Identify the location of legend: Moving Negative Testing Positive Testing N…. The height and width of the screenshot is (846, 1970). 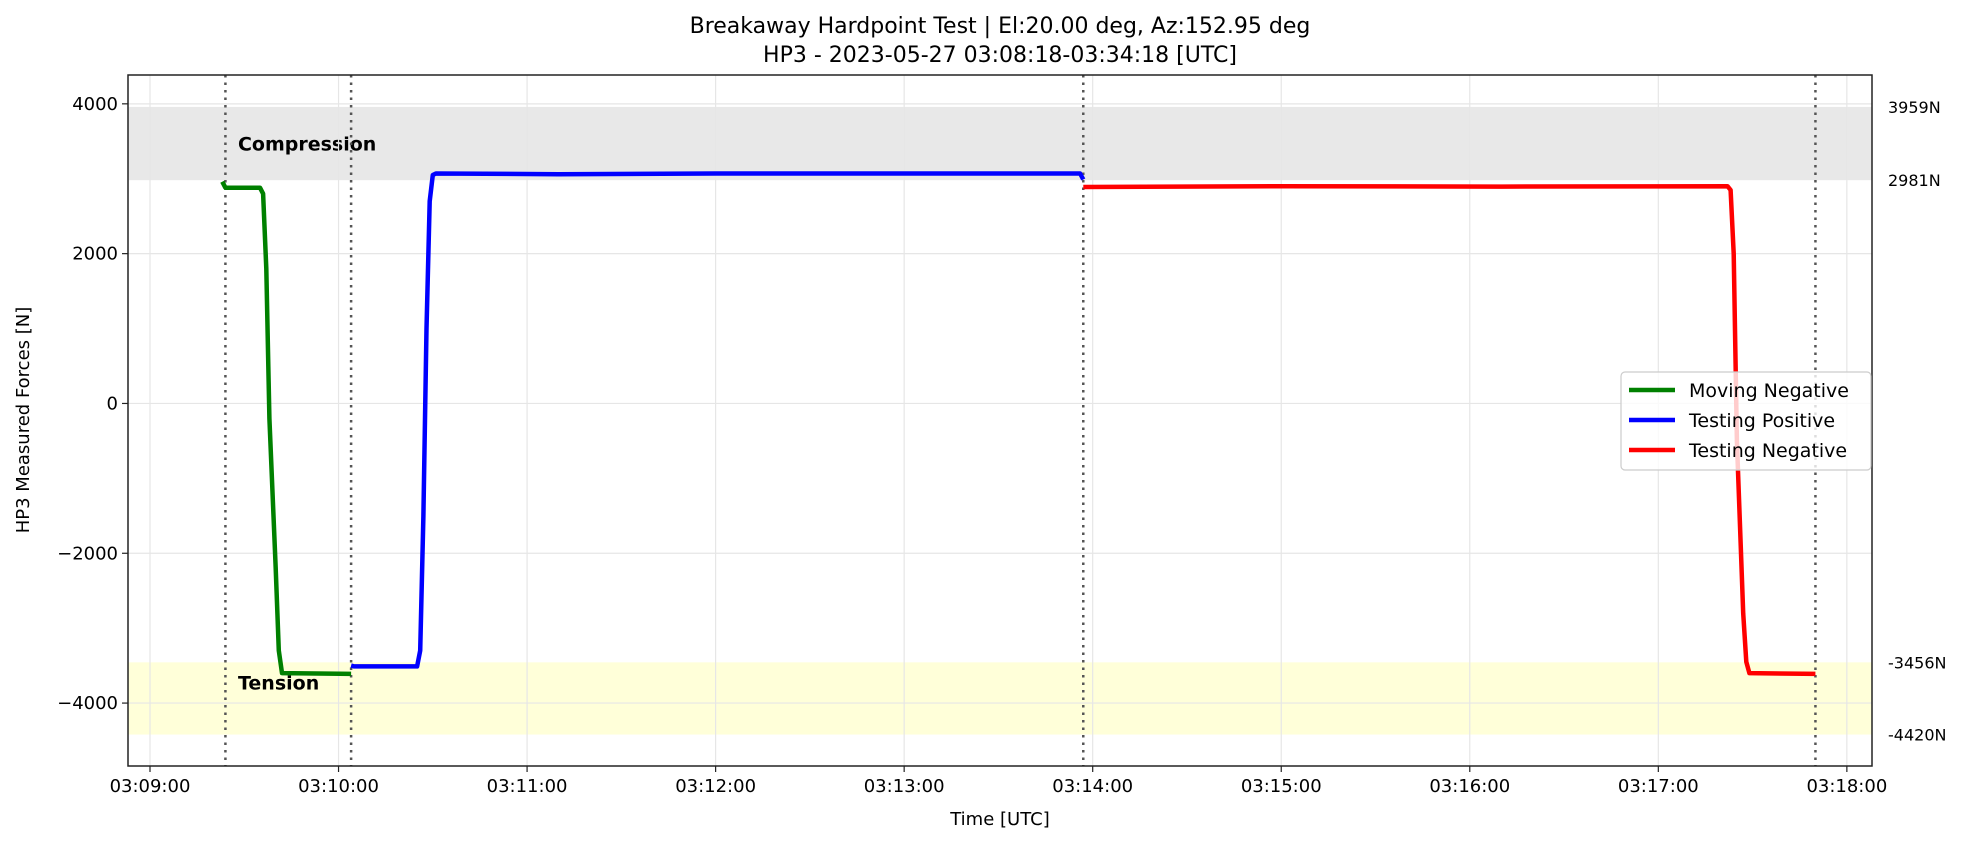
(1746, 421).